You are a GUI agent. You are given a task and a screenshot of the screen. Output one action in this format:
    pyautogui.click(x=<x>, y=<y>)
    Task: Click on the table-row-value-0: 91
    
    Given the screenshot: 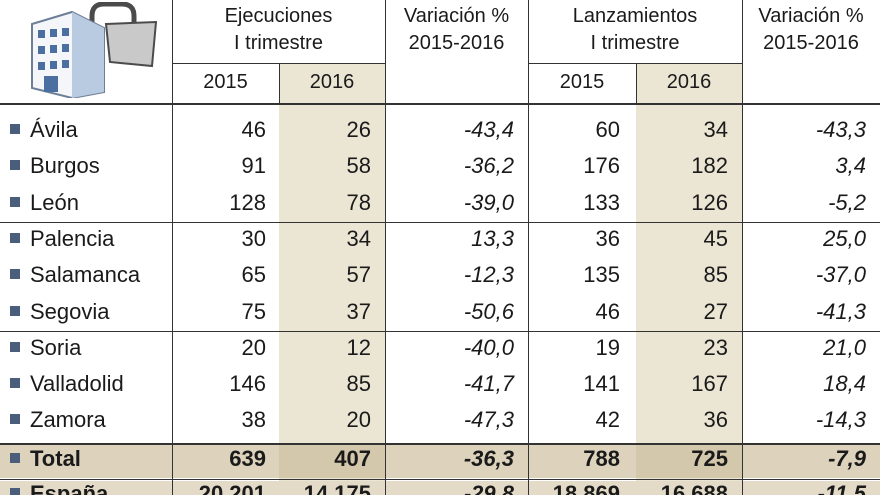 What is the action you would take?
    pyautogui.click(x=253, y=166)
    